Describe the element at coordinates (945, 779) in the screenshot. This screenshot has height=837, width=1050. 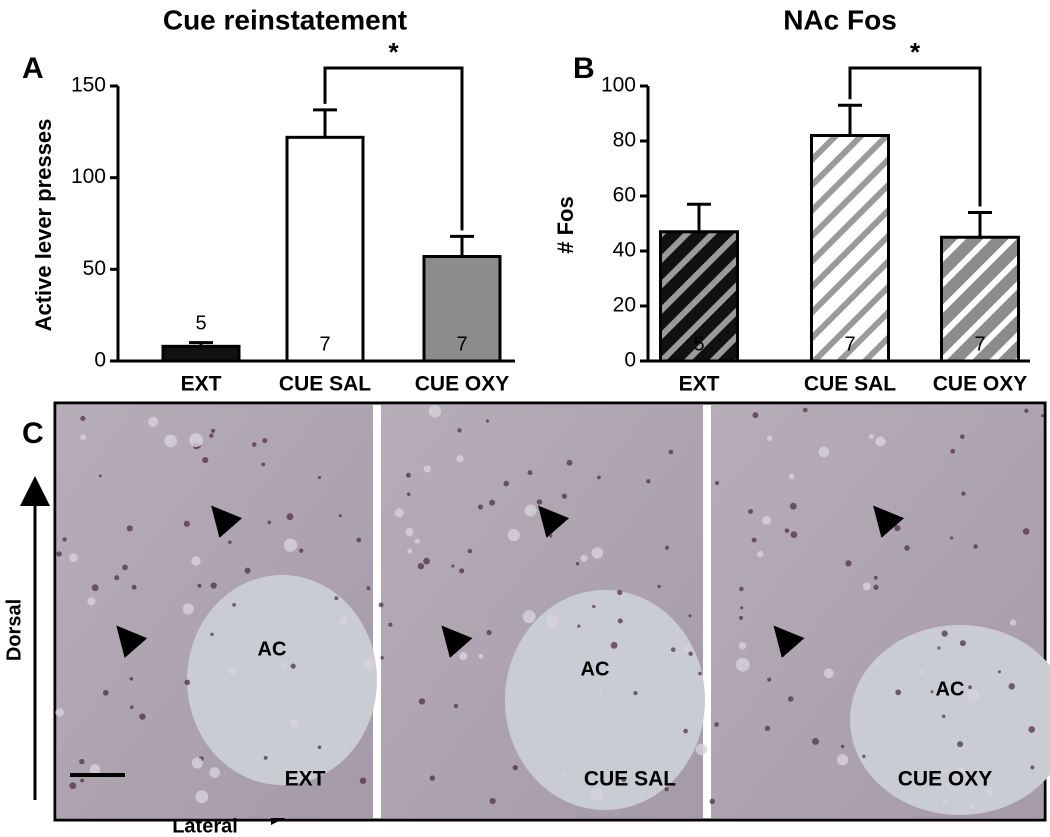
I see `image-label: CUE OXY` at that location.